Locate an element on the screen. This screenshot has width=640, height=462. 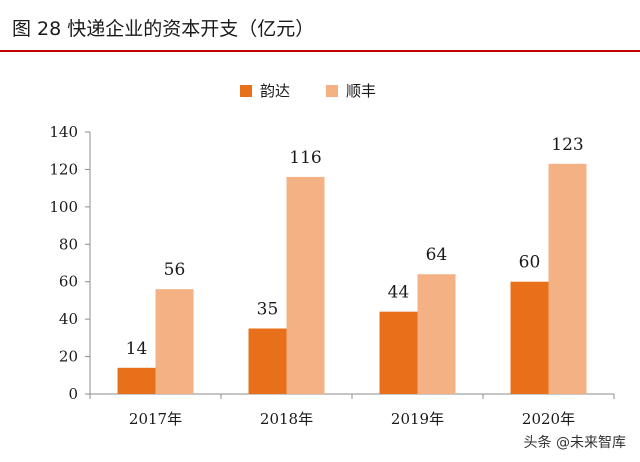
y-tick-label: 20 is located at coordinates (68, 357).